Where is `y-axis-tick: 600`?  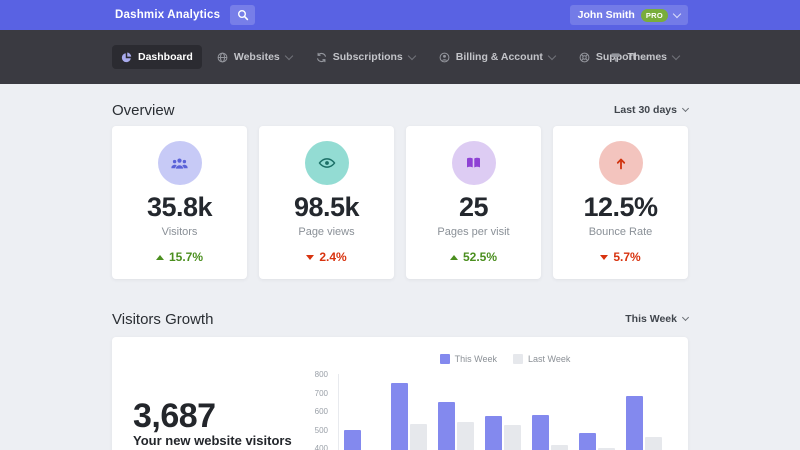
y-axis-tick: 600 is located at coordinates (321, 411).